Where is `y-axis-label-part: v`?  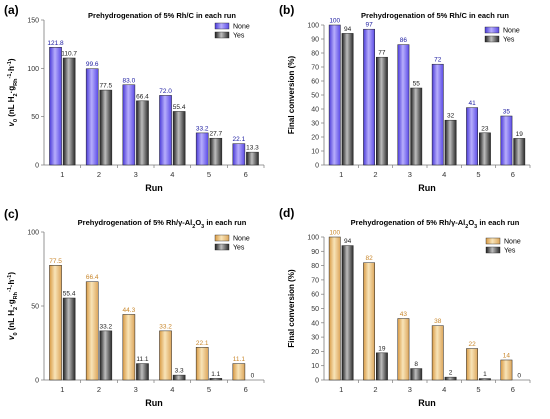
y-axis-label-part: v is located at coordinates (11, 124).